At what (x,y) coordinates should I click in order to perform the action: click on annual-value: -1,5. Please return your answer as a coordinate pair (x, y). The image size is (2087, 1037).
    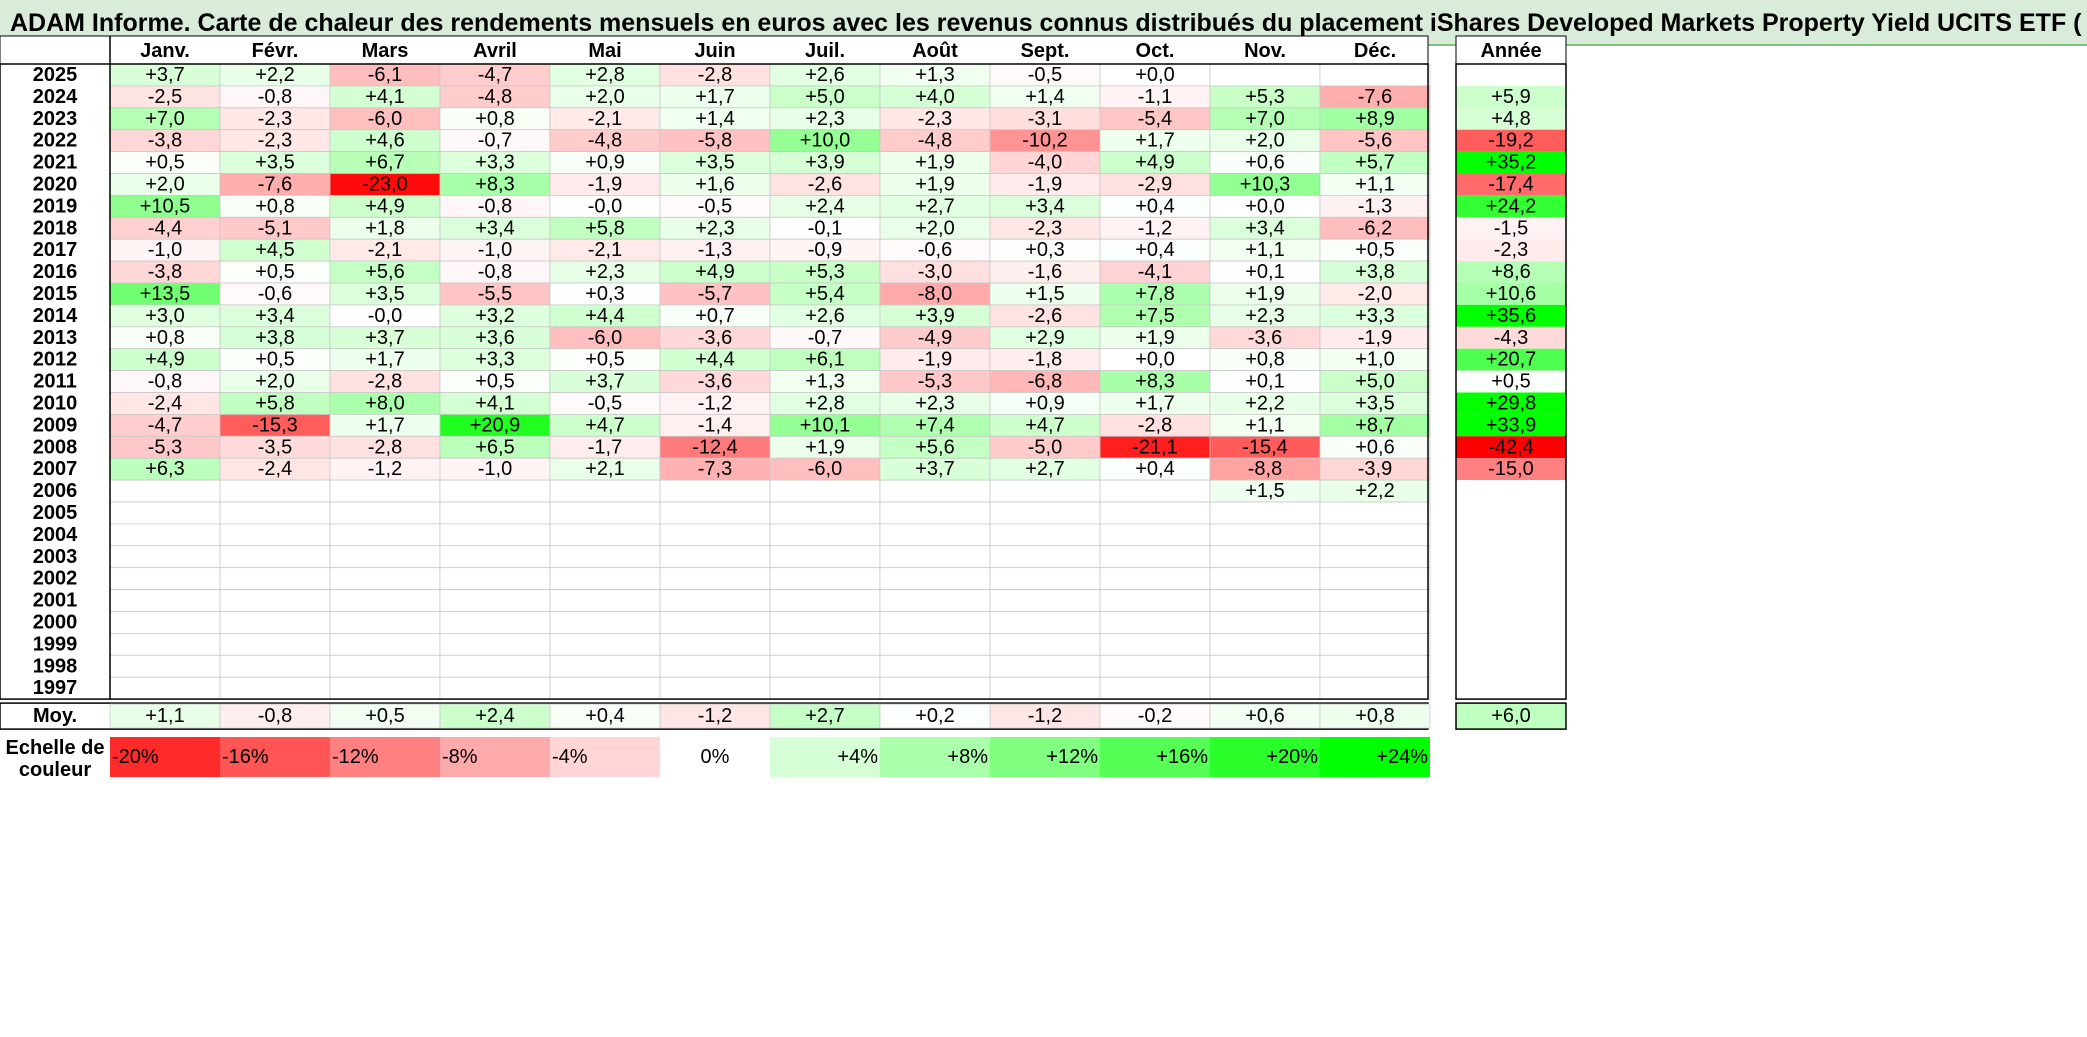
    Looking at the image, I should click on (1511, 228).